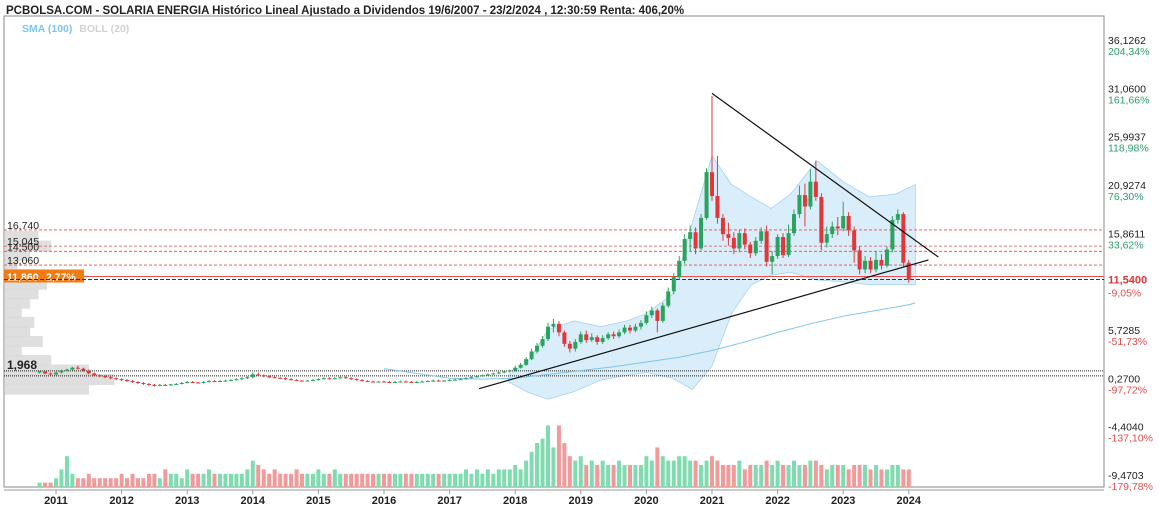  What do you see at coordinates (1128, 149) in the screenshot?
I see `y-axis-pct-label: 118,98%` at bounding box center [1128, 149].